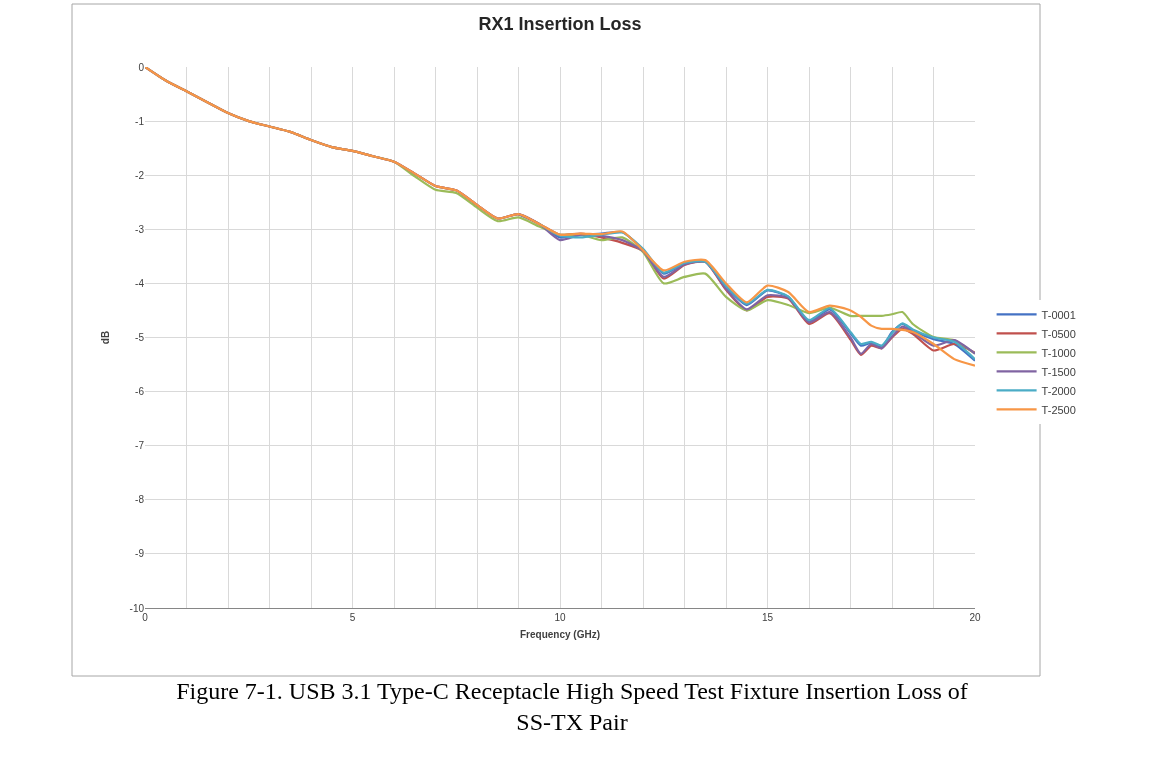 Image resolution: width=1150 pixels, height=769 pixels. Describe the element at coordinates (560, 617) in the screenshot. I see `x-tick-label: 10` at that location.